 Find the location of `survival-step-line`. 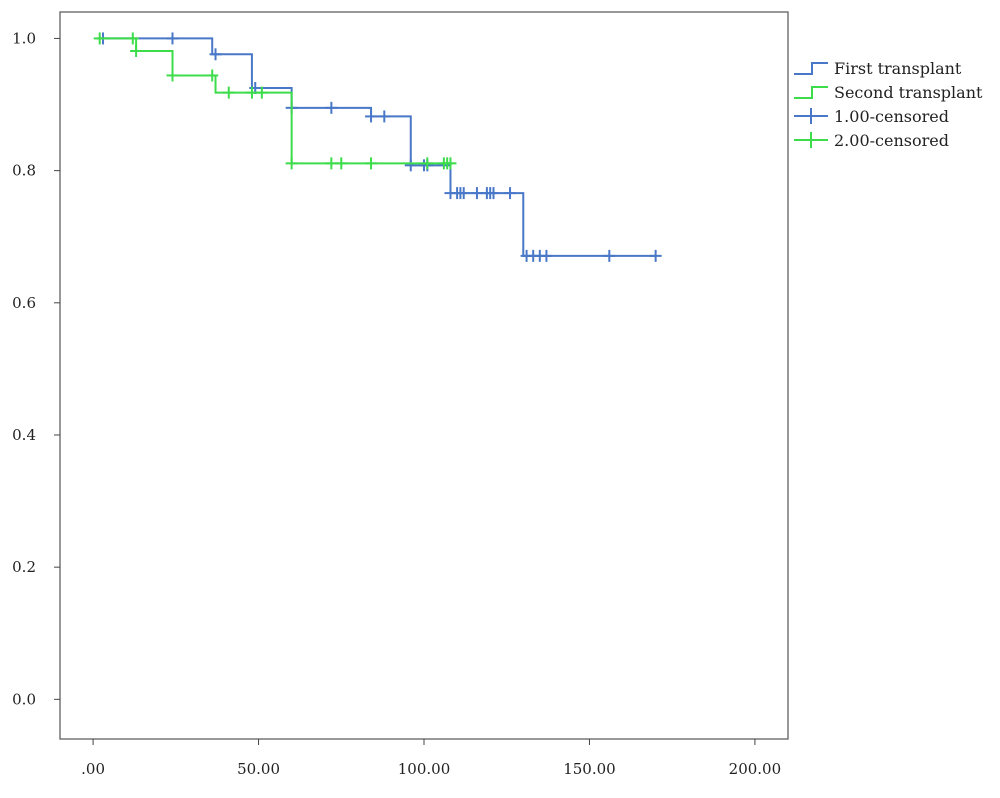

survival-step-line is located at coordinates (275, 101).